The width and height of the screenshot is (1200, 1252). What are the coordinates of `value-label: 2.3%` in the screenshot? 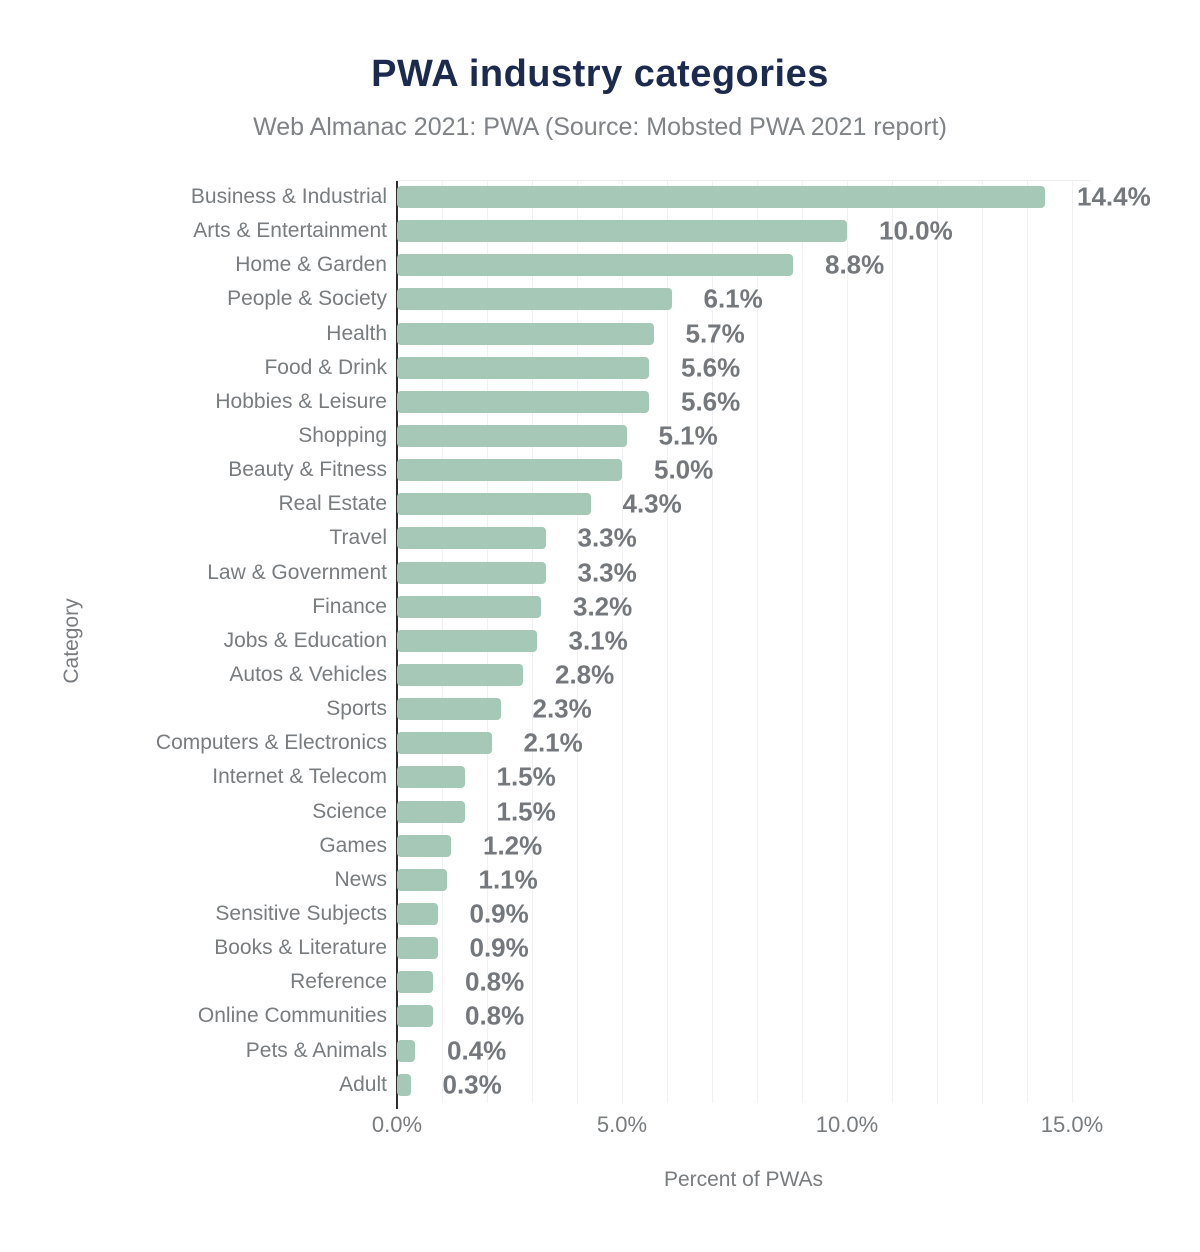 It's located at (562, 708).